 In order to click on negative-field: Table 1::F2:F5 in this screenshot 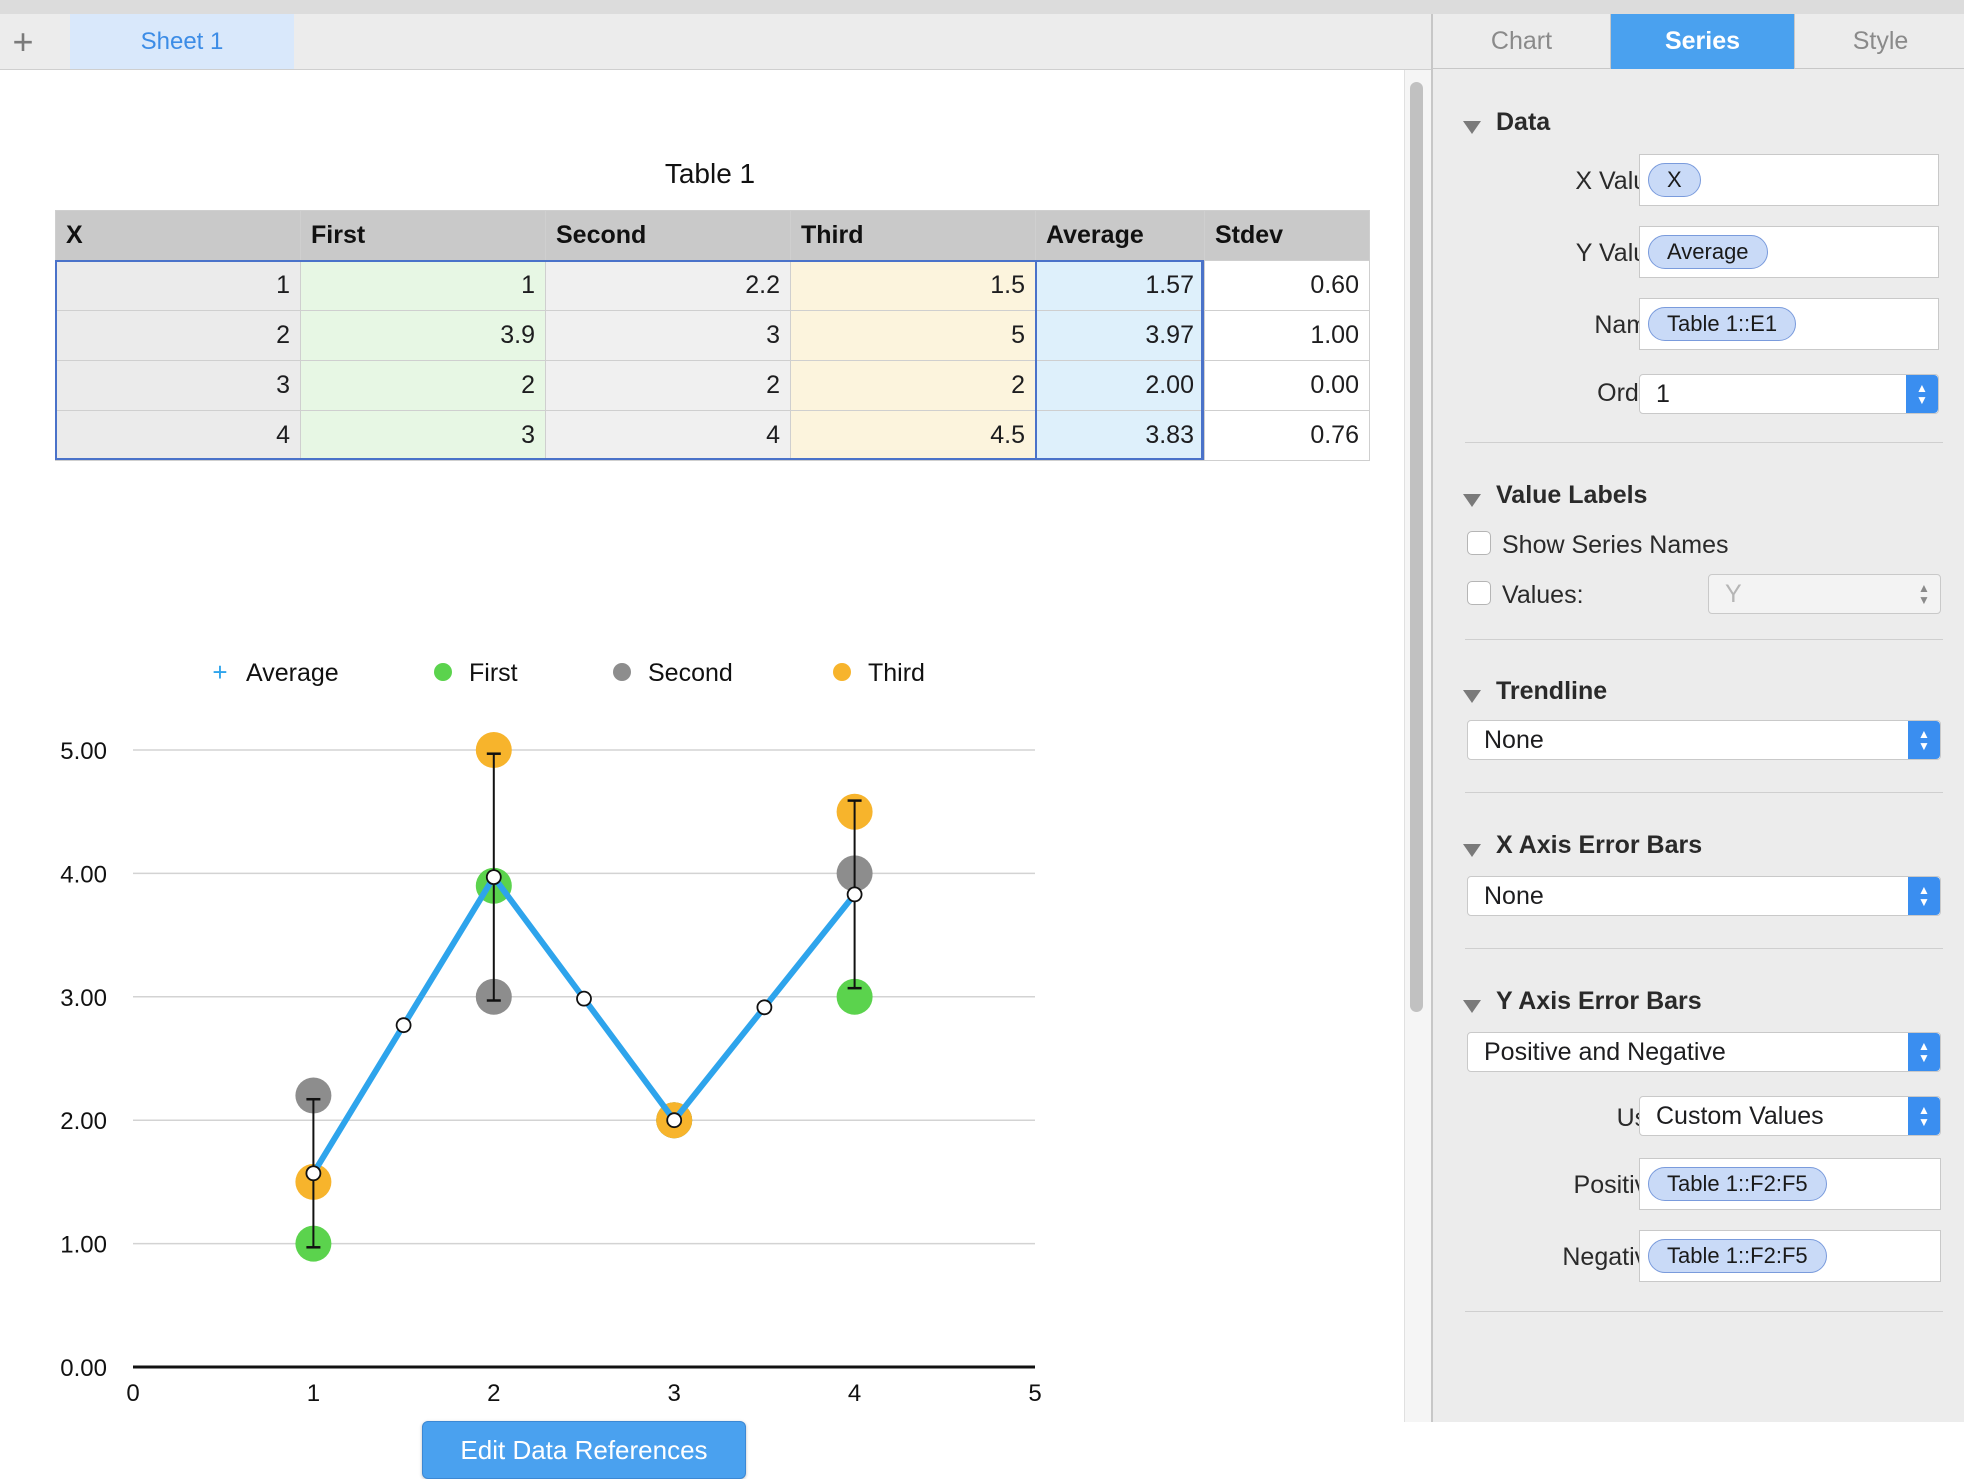, I will do `click(1790, 1256)`.